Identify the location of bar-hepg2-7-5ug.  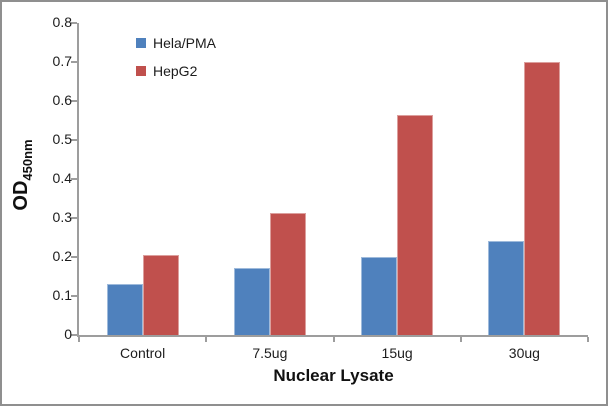
(287, 273).